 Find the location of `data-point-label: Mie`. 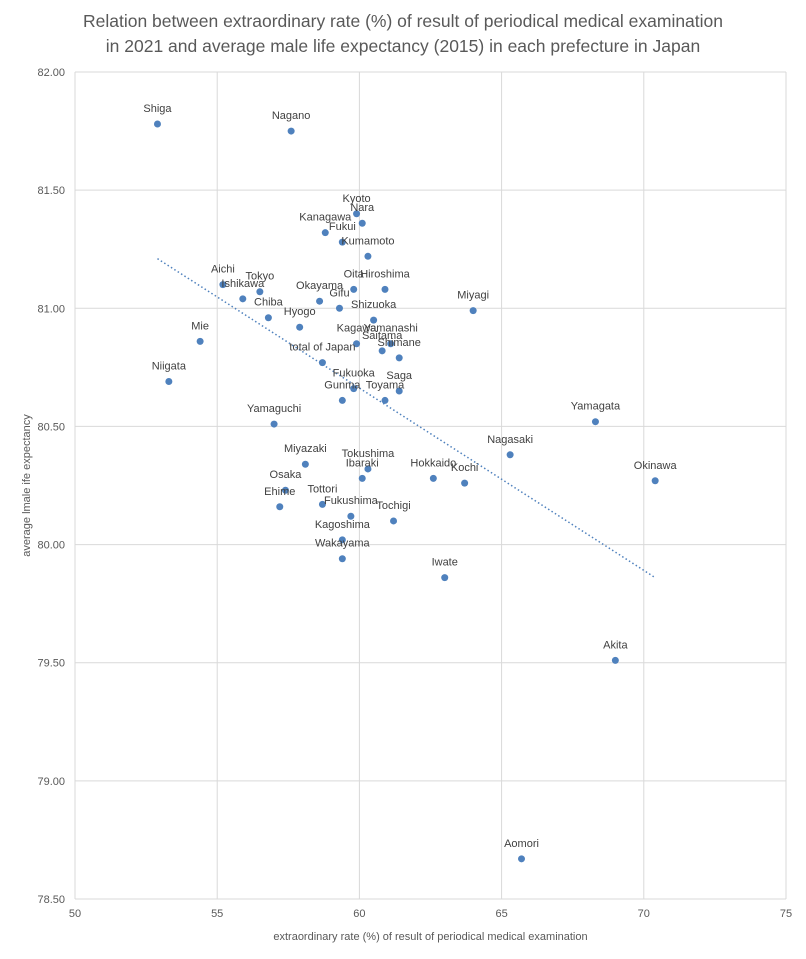

data-point-label: Mie is located at coordinates (200, 326).